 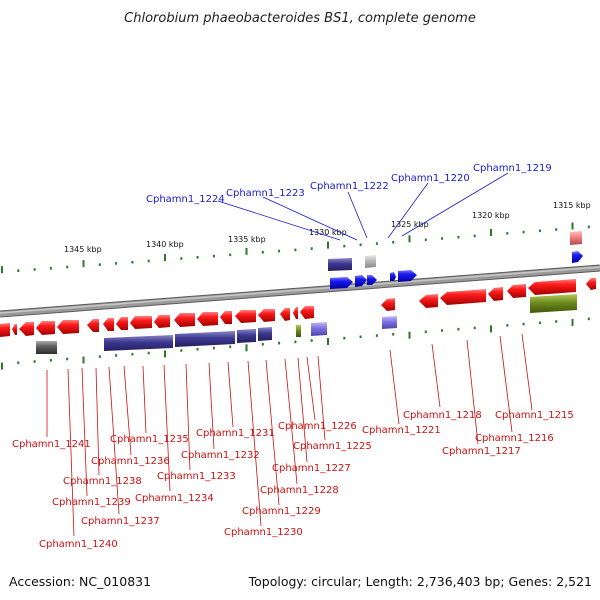 What do you see at coordinates (341, 283) in the screenshot?
I see `gene-feature-1222a` at bounding box center [341, 283].